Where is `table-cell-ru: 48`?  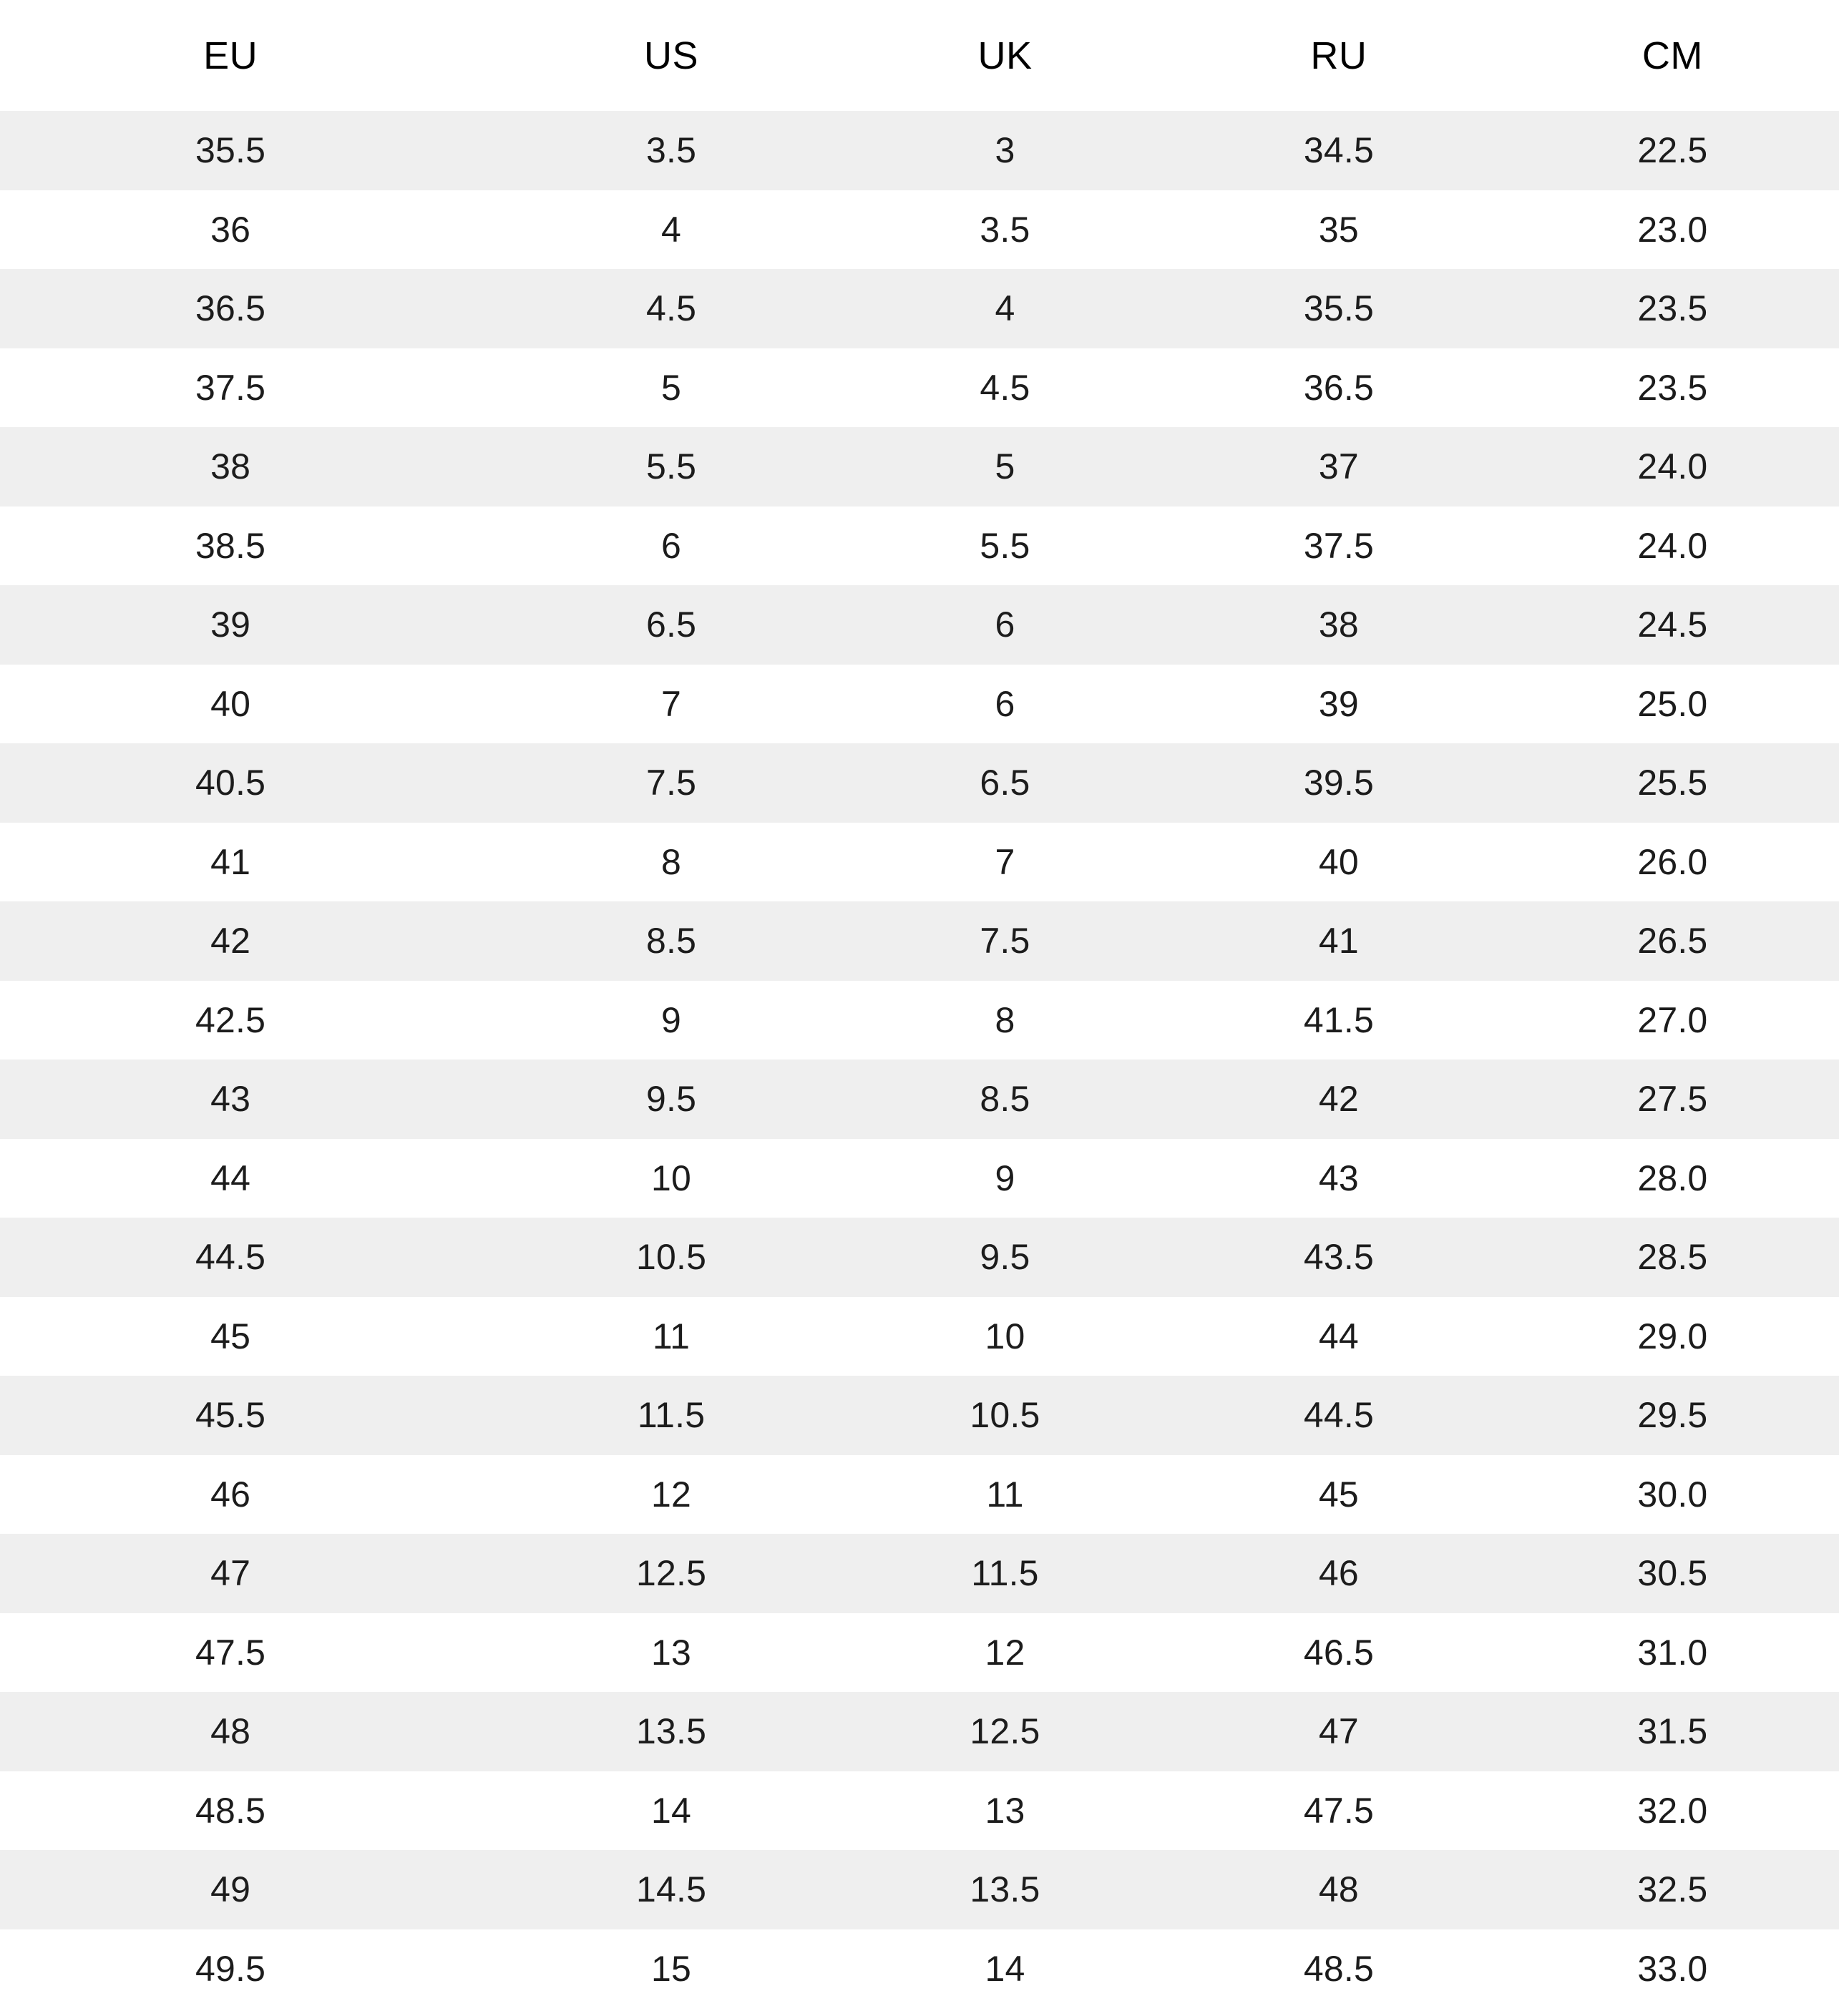
table-cell-ru: 48 is located at coordinates (1338, 1889).